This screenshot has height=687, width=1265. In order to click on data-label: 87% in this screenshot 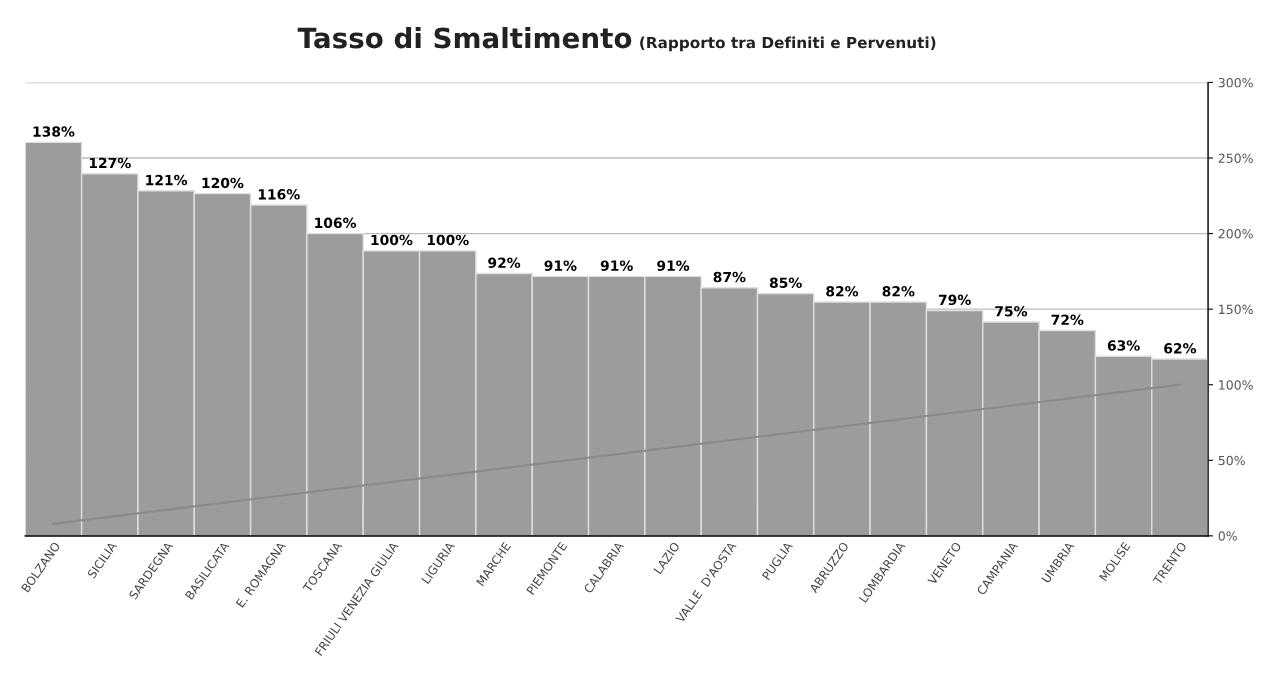, I will do `click(729, 277)`.